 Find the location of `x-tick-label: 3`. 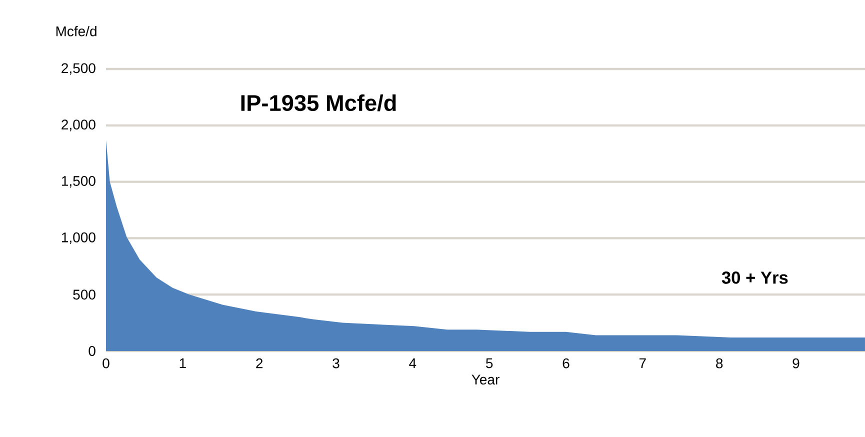

x-tick-label: 3 is located at coordinates (336, 363).